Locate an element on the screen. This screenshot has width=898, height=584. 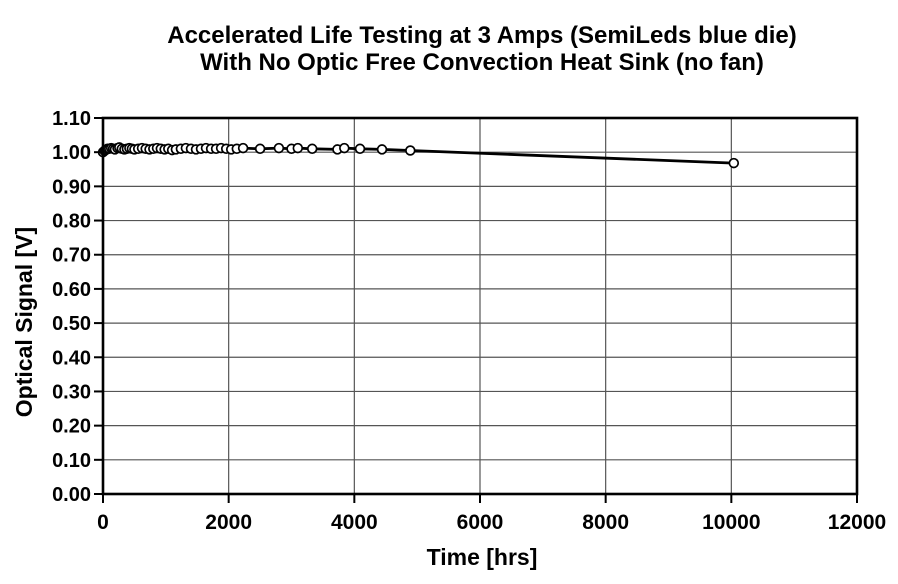
data-series-layer is located at coordinates (418, 155).